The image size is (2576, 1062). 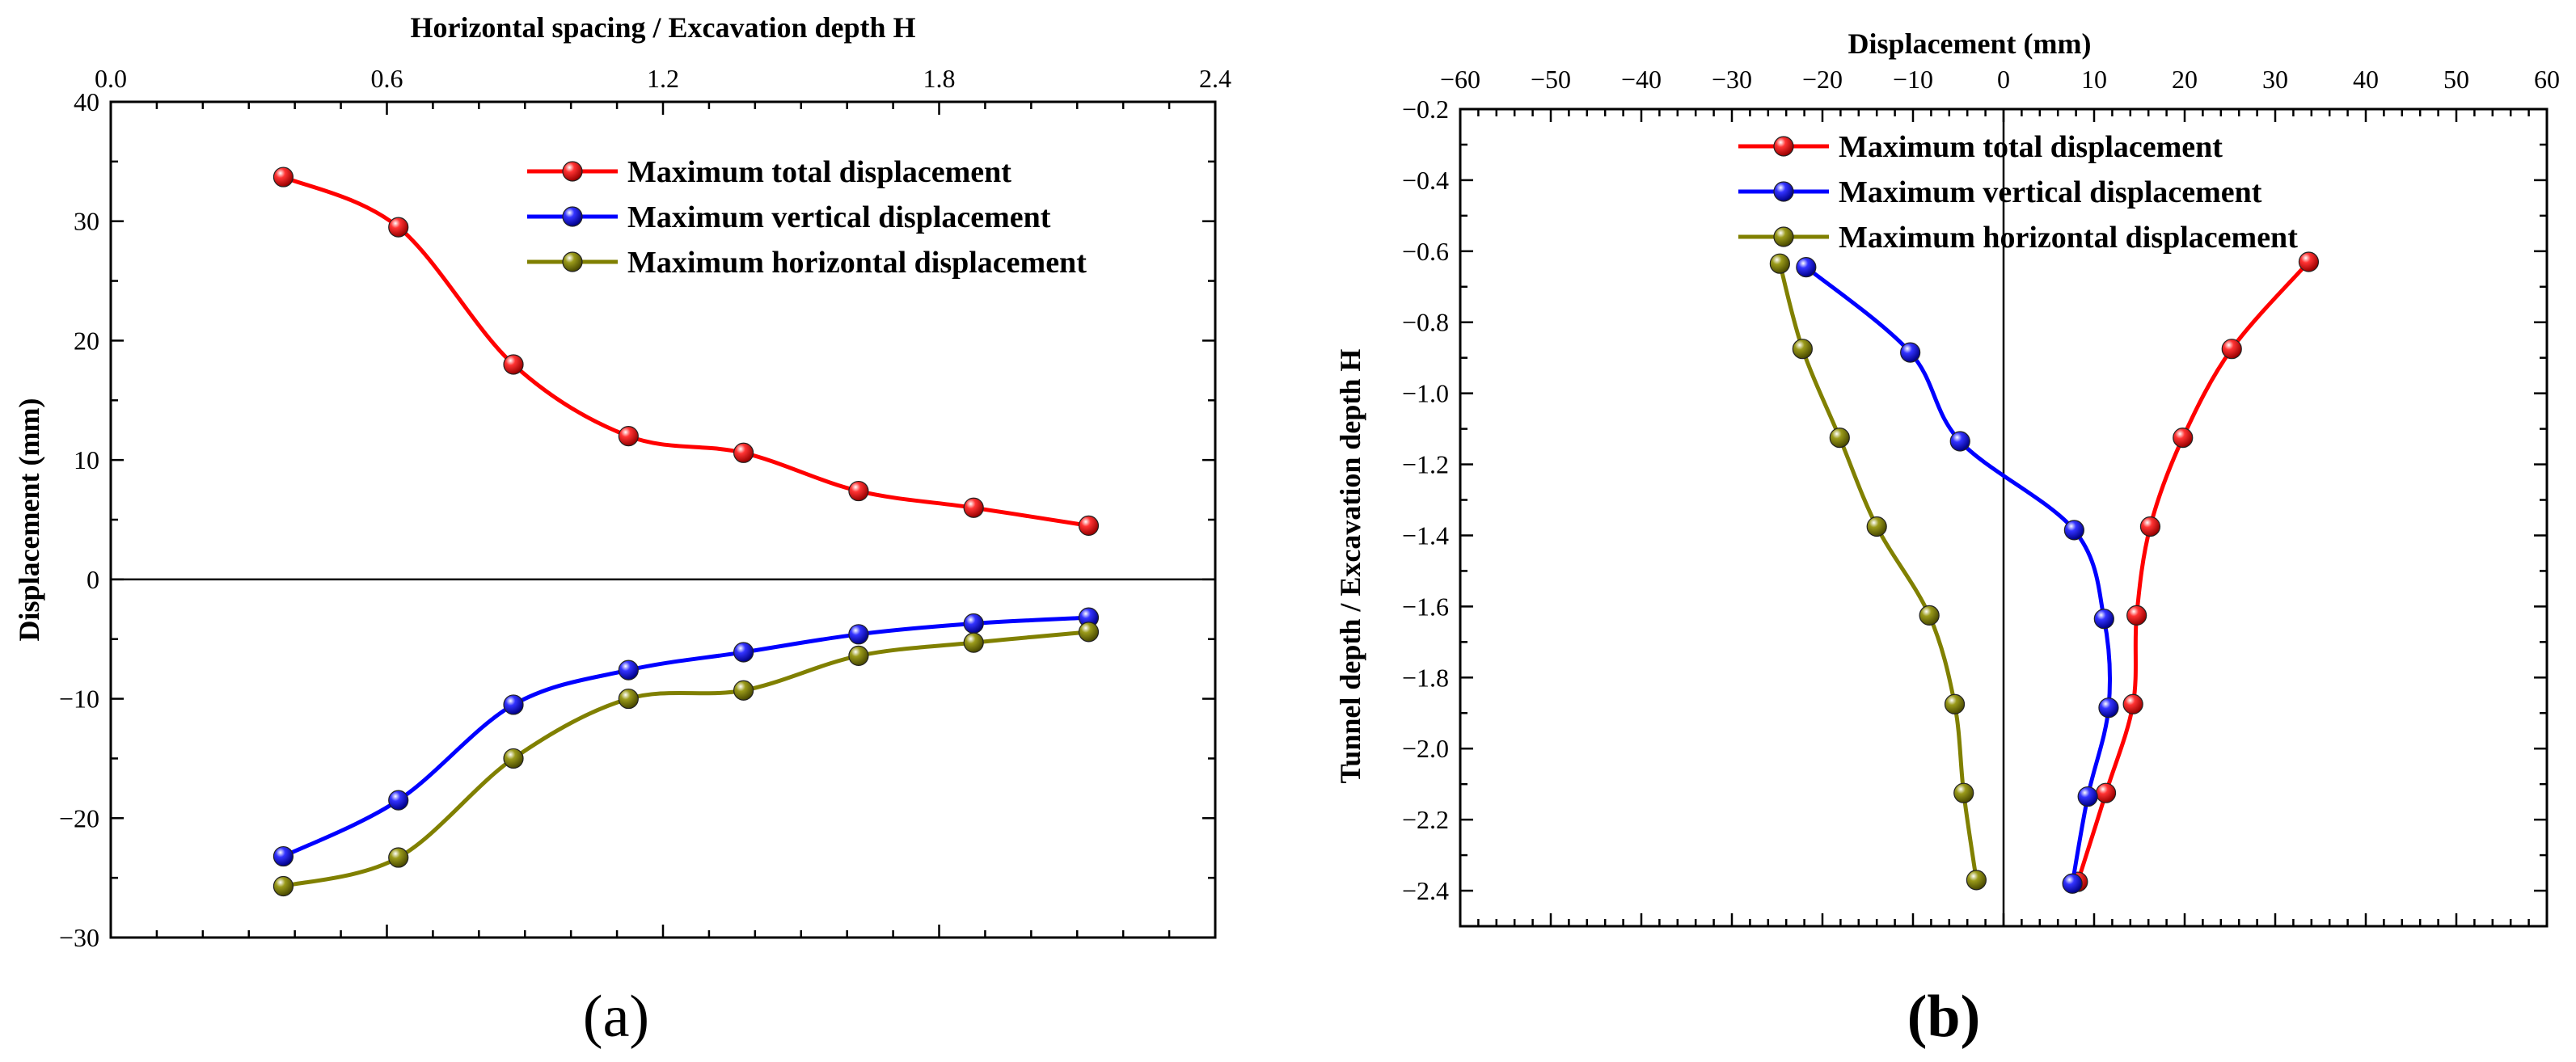 I want to click on x-tick-label-a: 0.6, so click(x=387, y=78).